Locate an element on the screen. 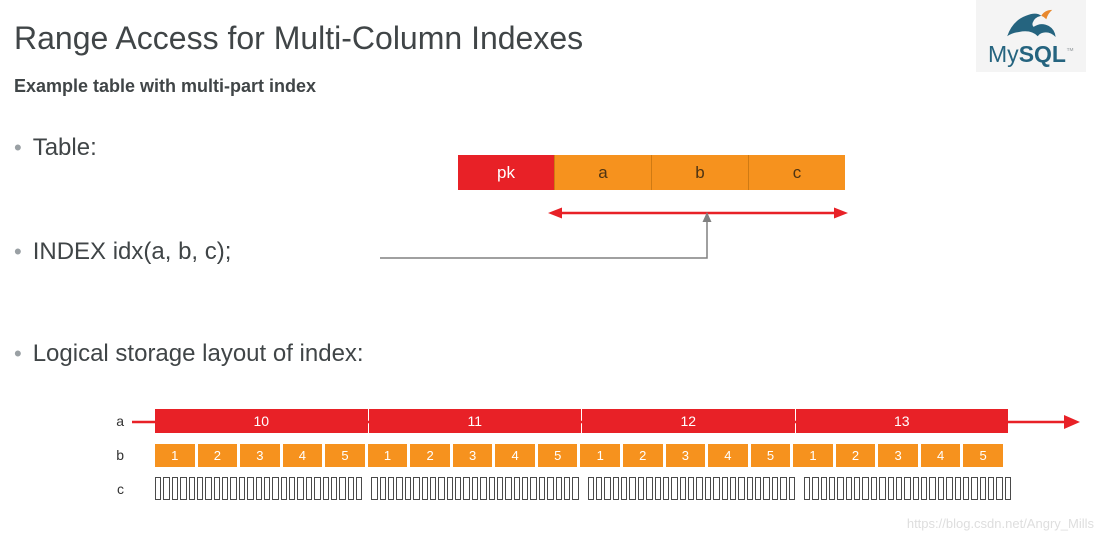 Image resolution: width=1104 pixels, height=533 pixels. a-segment: 12 is located at coordinates (688, 421).